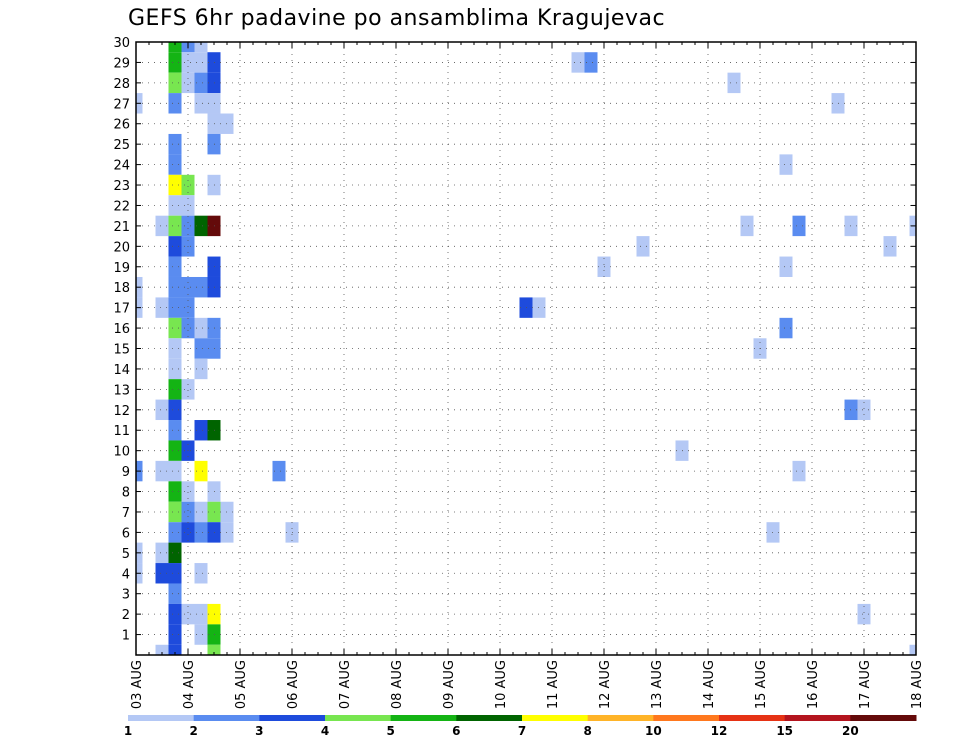 This screenshot has height=742, width=960. I want to click on legend-label: 8, so click(587, 731).